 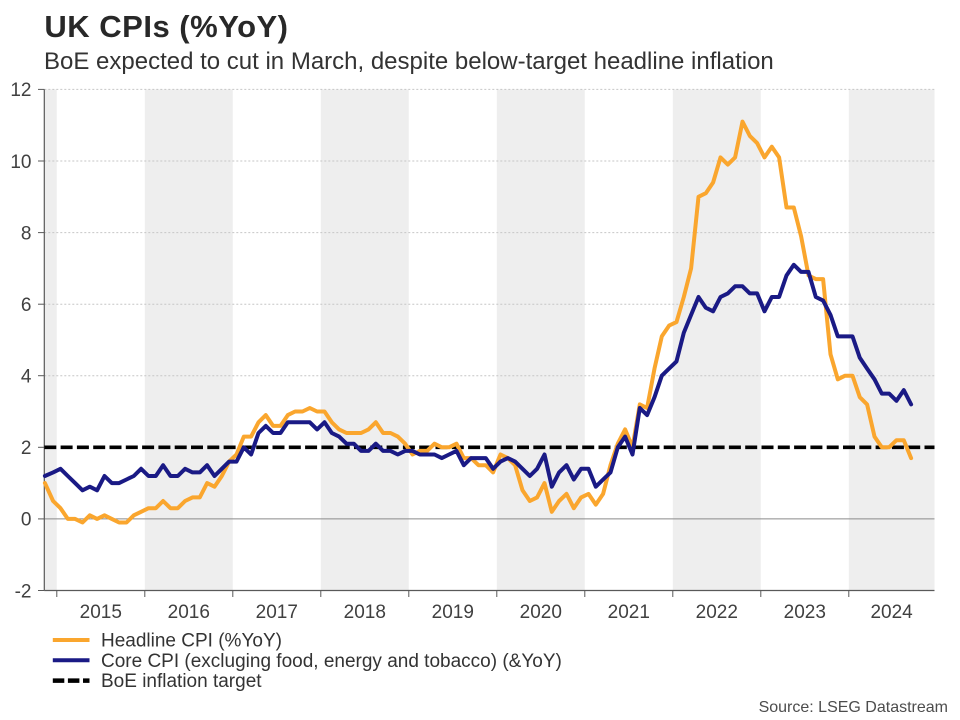 What do you see at coordinates (191, 641) in the screenshot?
I see `svg-text: Headline CPI (%YoY)` at bounding box center [191, 641].